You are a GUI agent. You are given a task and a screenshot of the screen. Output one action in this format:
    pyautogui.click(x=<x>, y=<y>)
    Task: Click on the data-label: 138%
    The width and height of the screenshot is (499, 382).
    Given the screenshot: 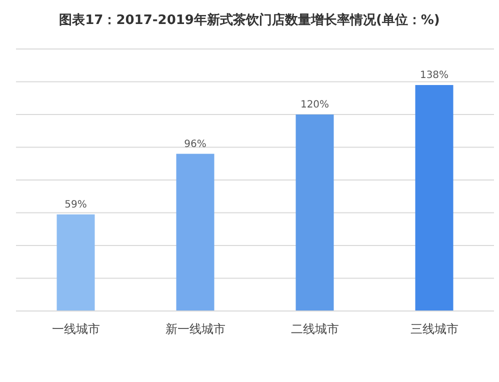 What is the action you would take?
    pyautogui.click(x=434, y=76)
    